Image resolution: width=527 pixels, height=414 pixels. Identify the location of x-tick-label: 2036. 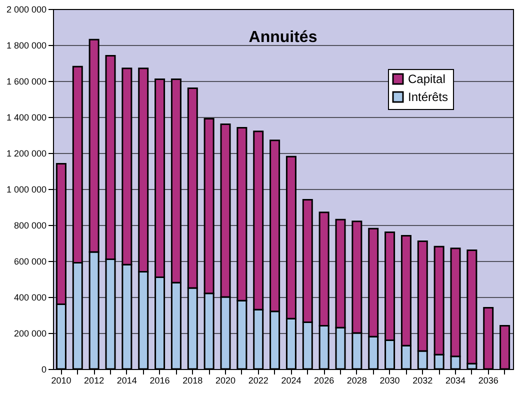
(488, 381).